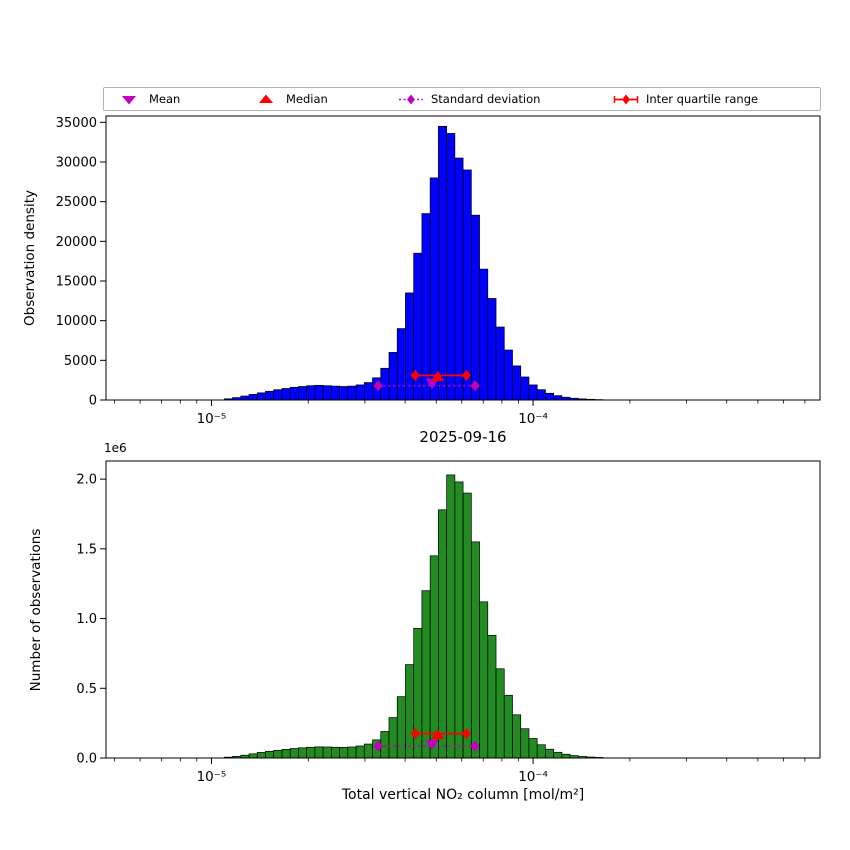 The height and width of the screenshot is (850, 850). Describe the element at coordinates (30, 258) in the screenshot. I see `y-axis-label-observation-density: Observation density` at that location.